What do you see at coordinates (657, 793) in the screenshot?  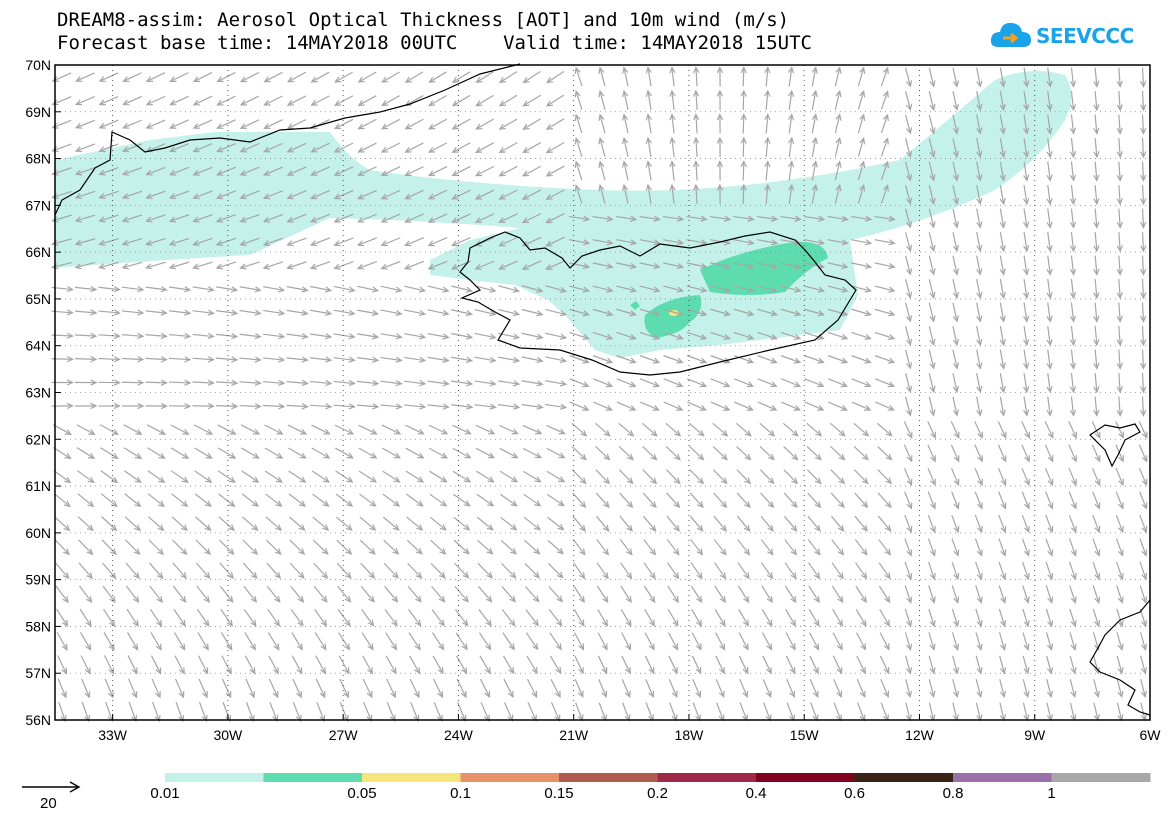 I see `colorbar-label: 0.2` at bounding box center [657, 793].